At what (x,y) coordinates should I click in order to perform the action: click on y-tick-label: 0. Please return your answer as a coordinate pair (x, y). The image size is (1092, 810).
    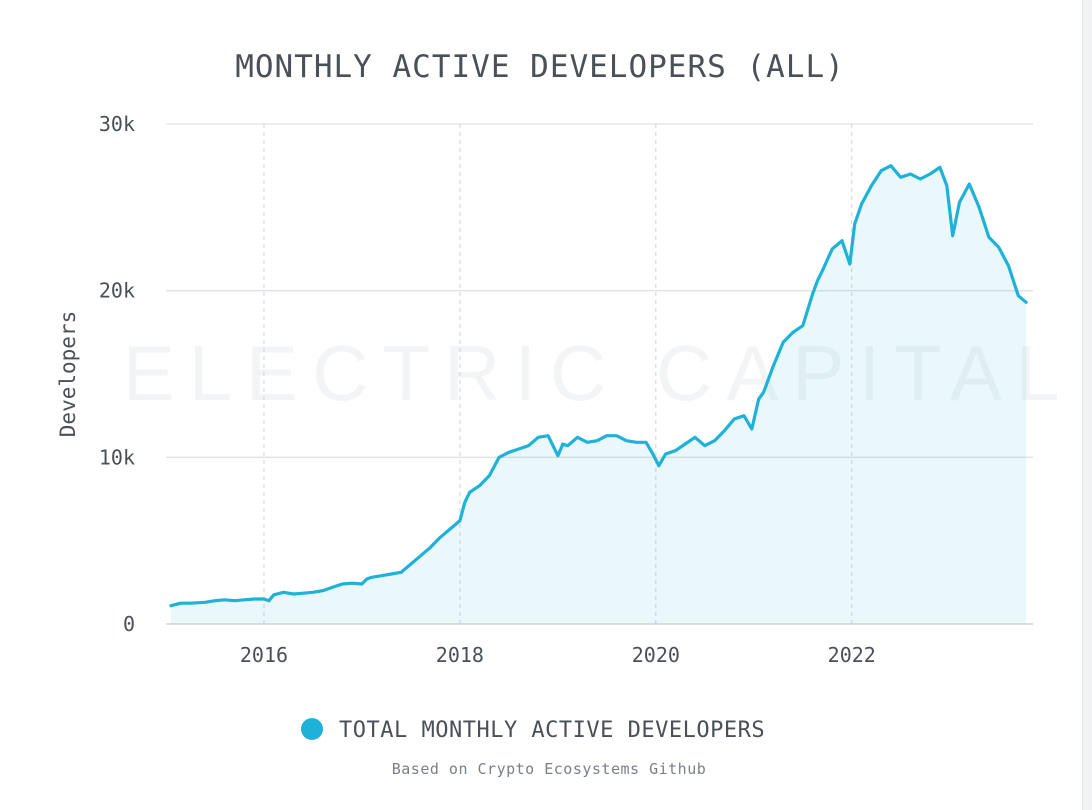
    Looking at the image, I should click on (129, 624).